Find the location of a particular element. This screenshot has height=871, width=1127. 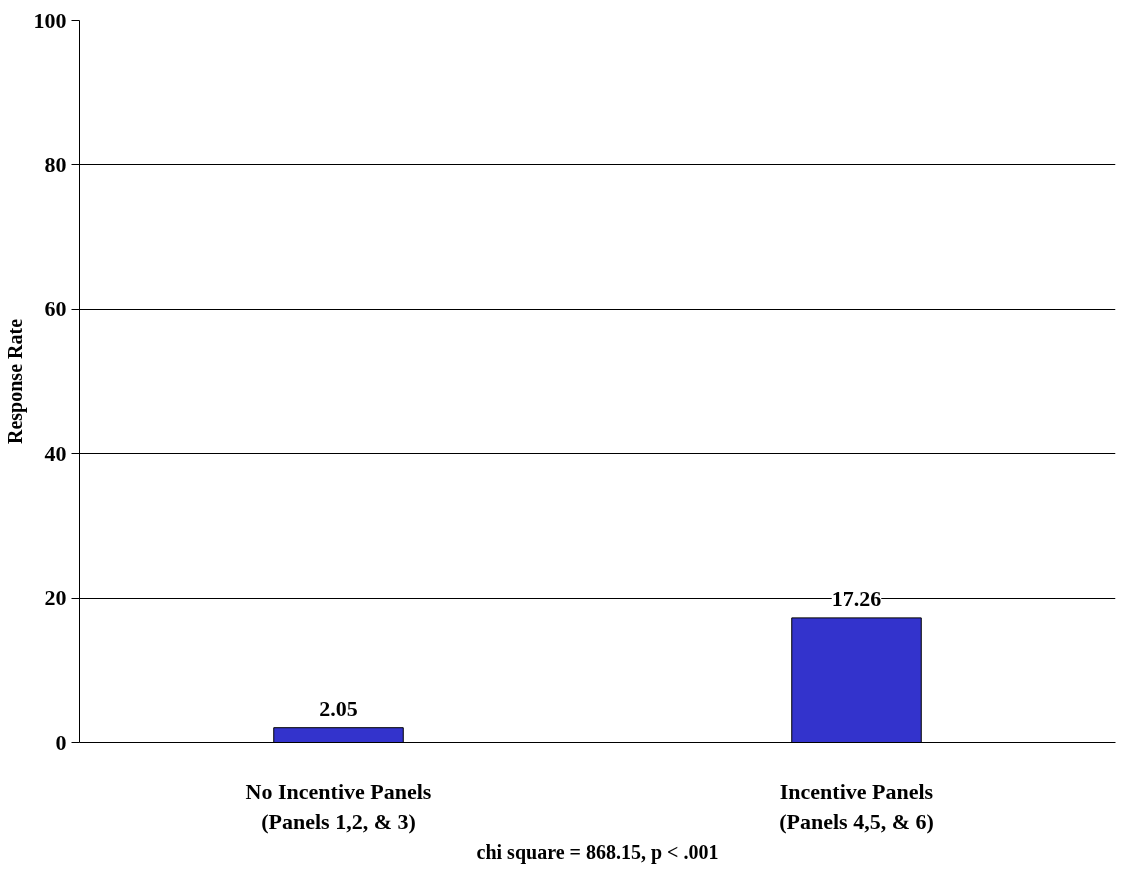

y-tick-label: 40 is located at coordinates (55, 453).